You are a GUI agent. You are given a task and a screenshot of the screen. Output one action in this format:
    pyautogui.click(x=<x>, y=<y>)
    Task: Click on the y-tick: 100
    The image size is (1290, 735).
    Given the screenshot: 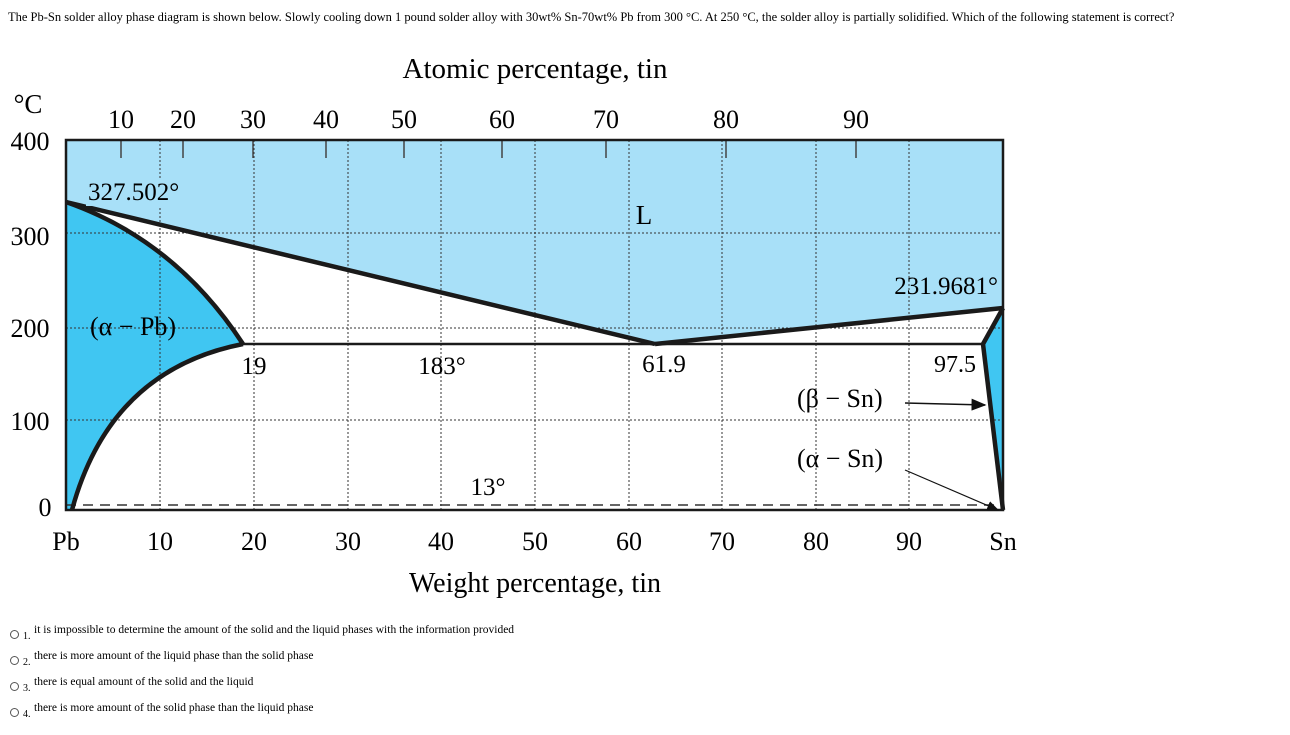 What is the action you would take?
    pyautogui.click(x=30, y=421)
    